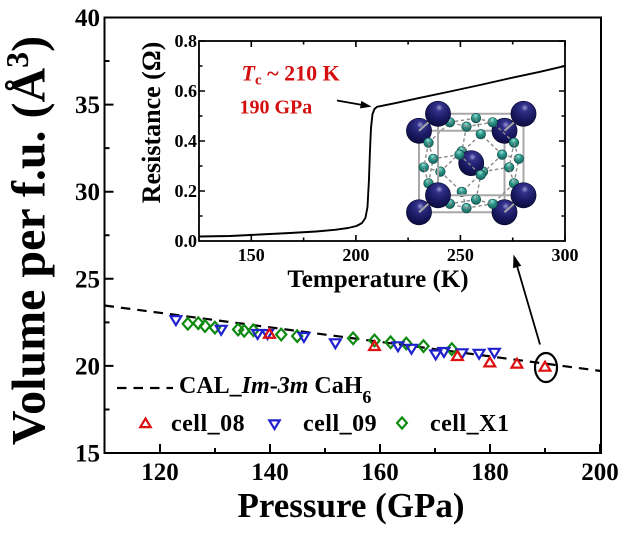 This screenshot has width=627, height=539. I want to click on svg-text: 20, so click(87, 366).